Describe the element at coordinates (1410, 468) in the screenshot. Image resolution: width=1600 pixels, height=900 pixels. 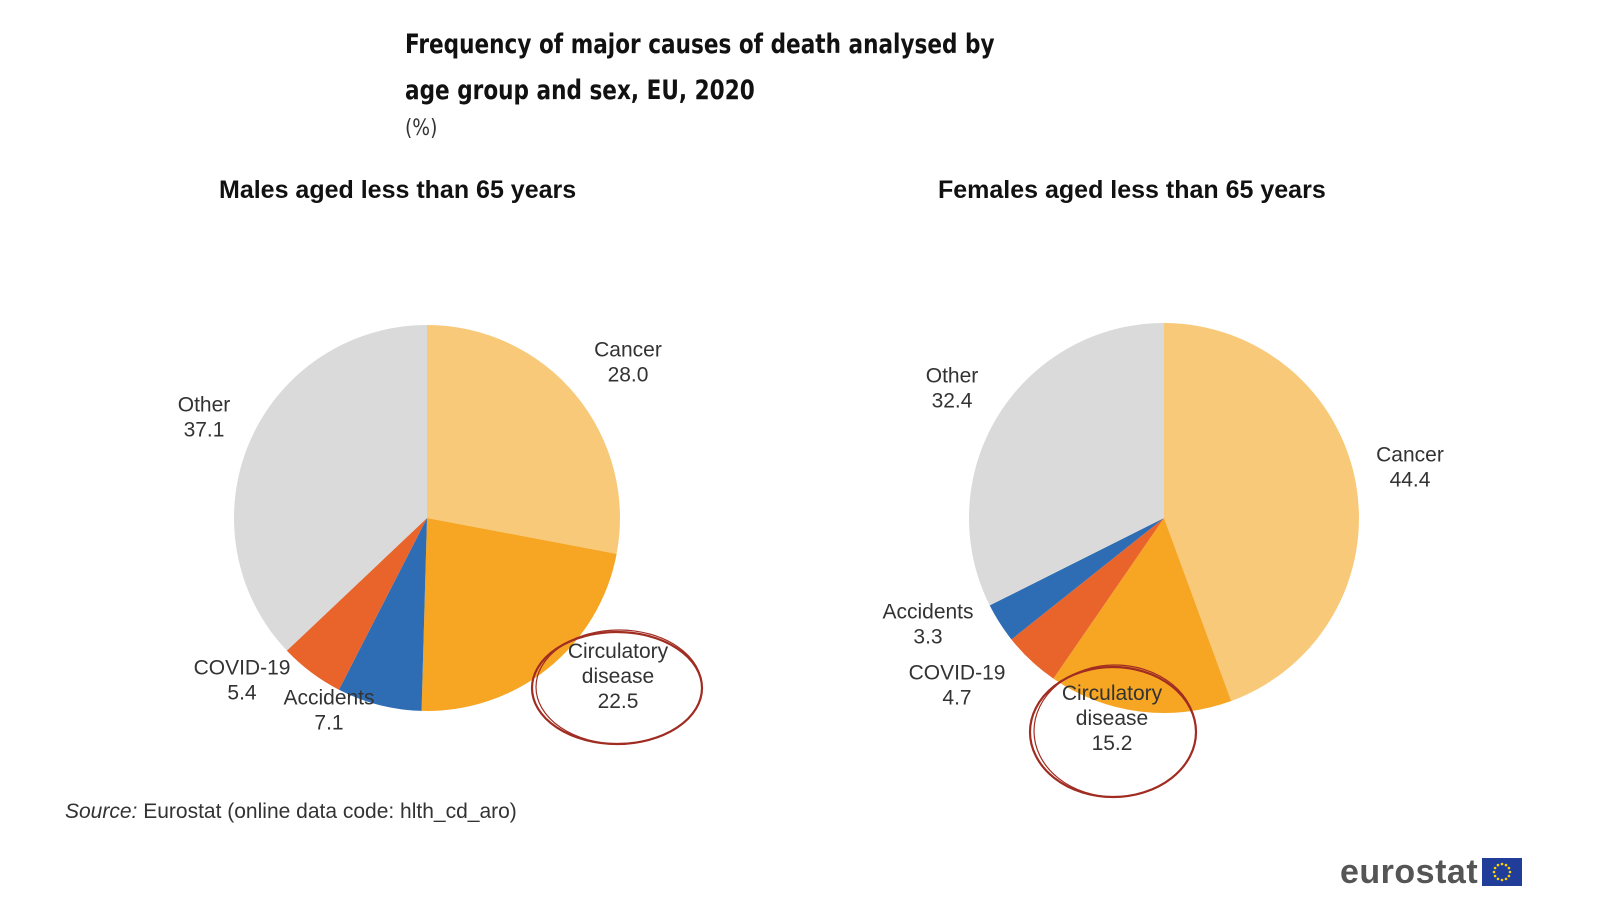
I see `pie-label-cancer: Cancer 44.4` at that location.